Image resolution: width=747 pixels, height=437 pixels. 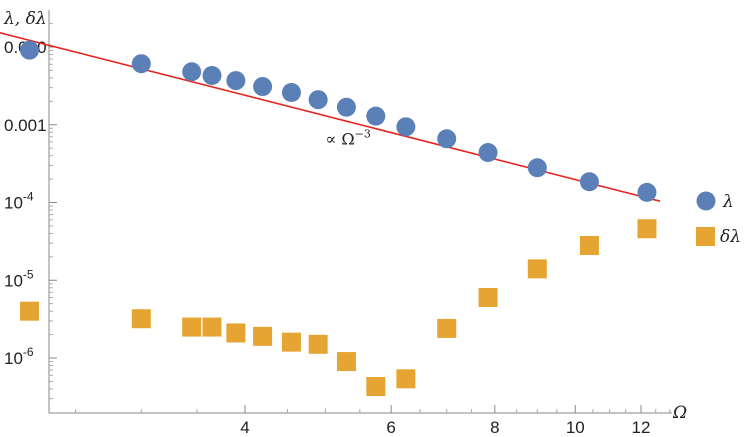 What do you see at coordinates (494, 427) in the screenshot?
I see `x-tick-label: 8` at bounding box center [494, 427].